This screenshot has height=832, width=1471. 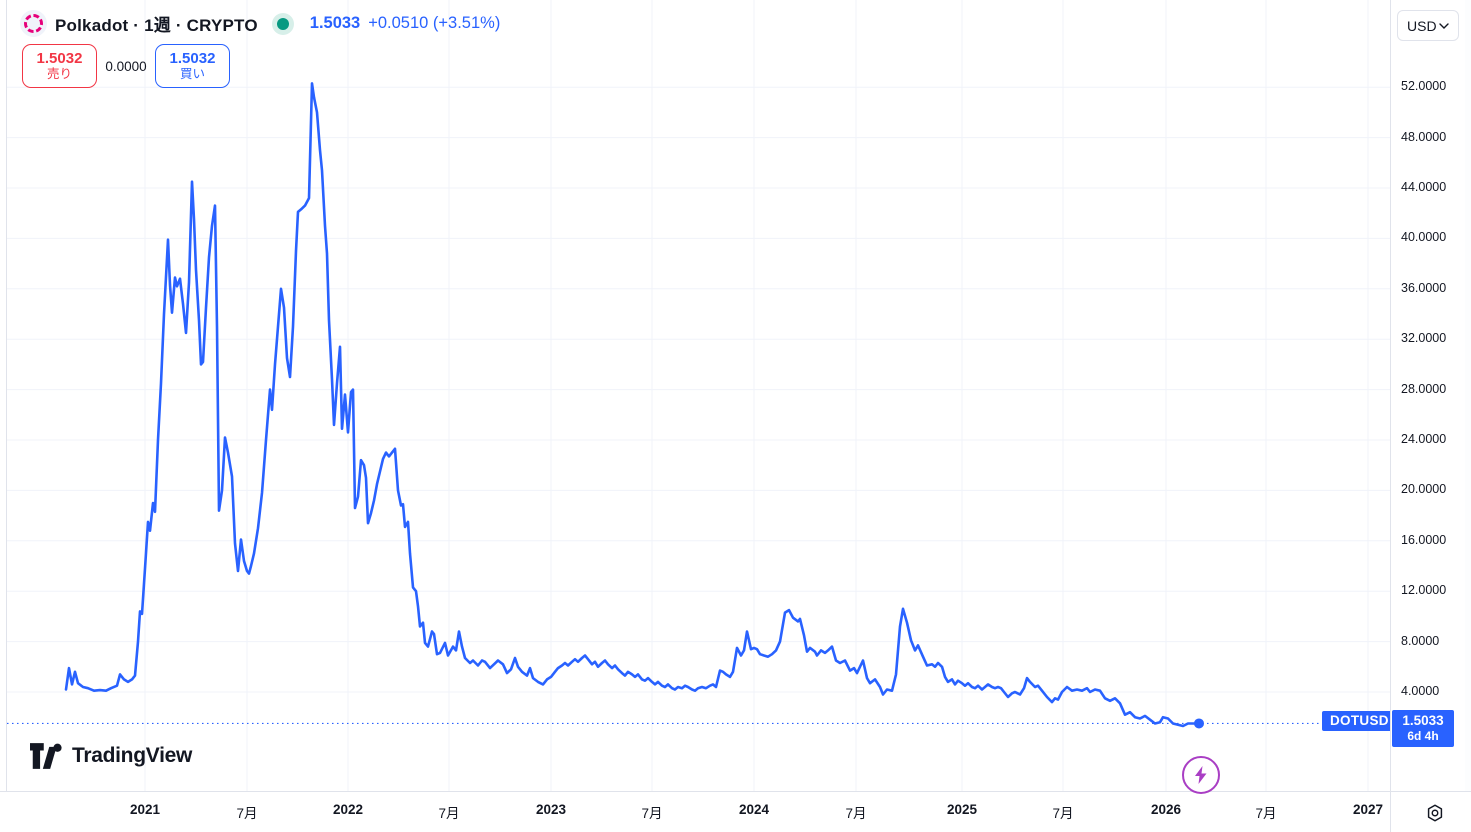 What do you see at coordinates (1423, 736) in the screenshot?
I see `bar-countdown: 6d 4h` at bounding box center [1423, 736].